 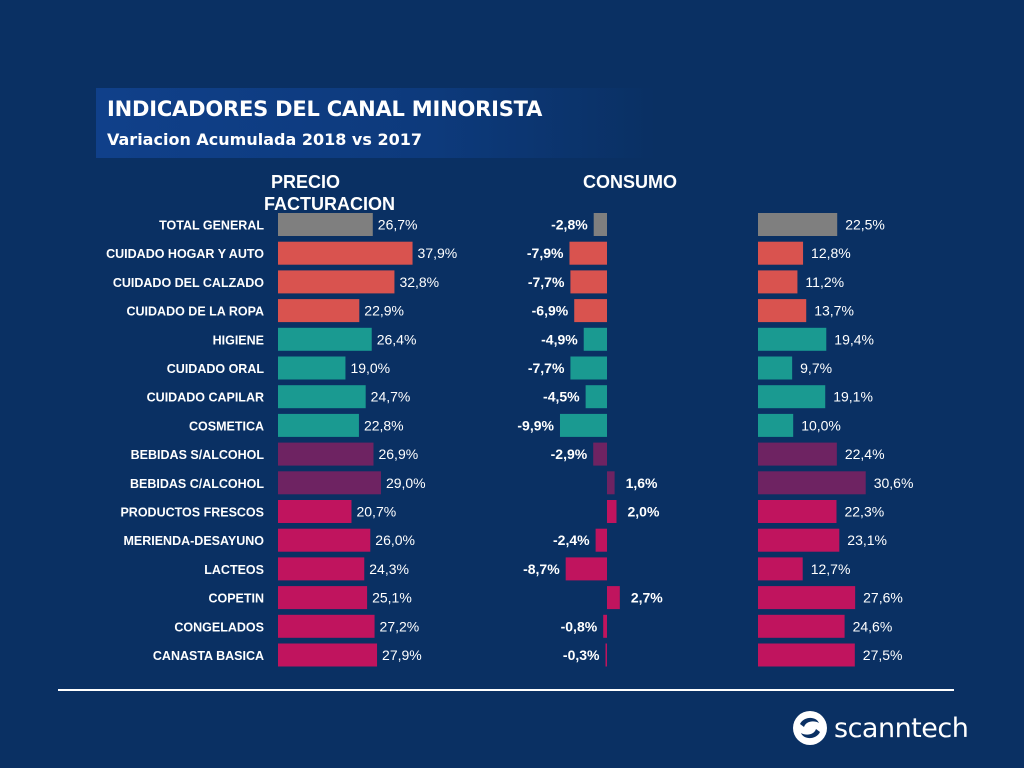 What do you see at coordinates (799, 540) in the screenshot?
I see `right-bar-merienda-desayuno` at bounding box center [799, 540].